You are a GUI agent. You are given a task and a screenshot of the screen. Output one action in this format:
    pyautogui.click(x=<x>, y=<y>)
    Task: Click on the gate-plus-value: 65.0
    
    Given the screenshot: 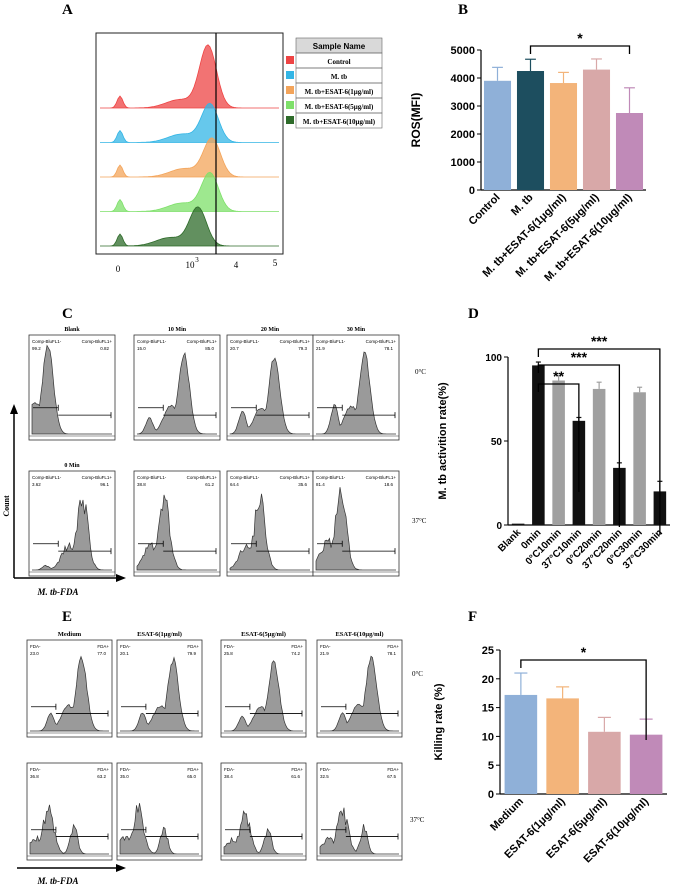 What is the action you would take?
    pyautogui.click(x=191, y=776)
    